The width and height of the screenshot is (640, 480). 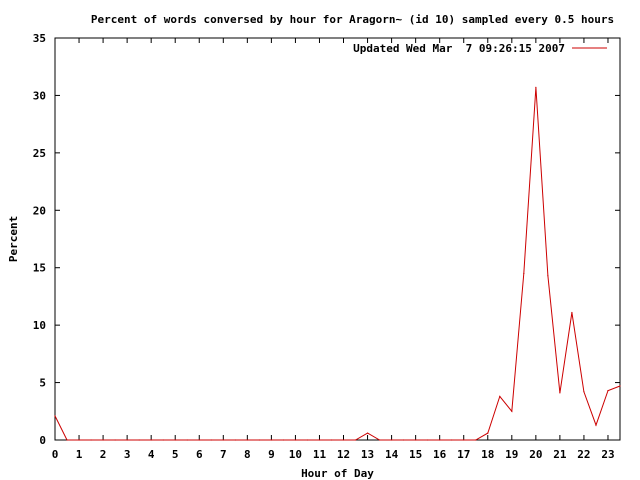 I want to click on x-tick-label: 14, so click(x=392, y=454).